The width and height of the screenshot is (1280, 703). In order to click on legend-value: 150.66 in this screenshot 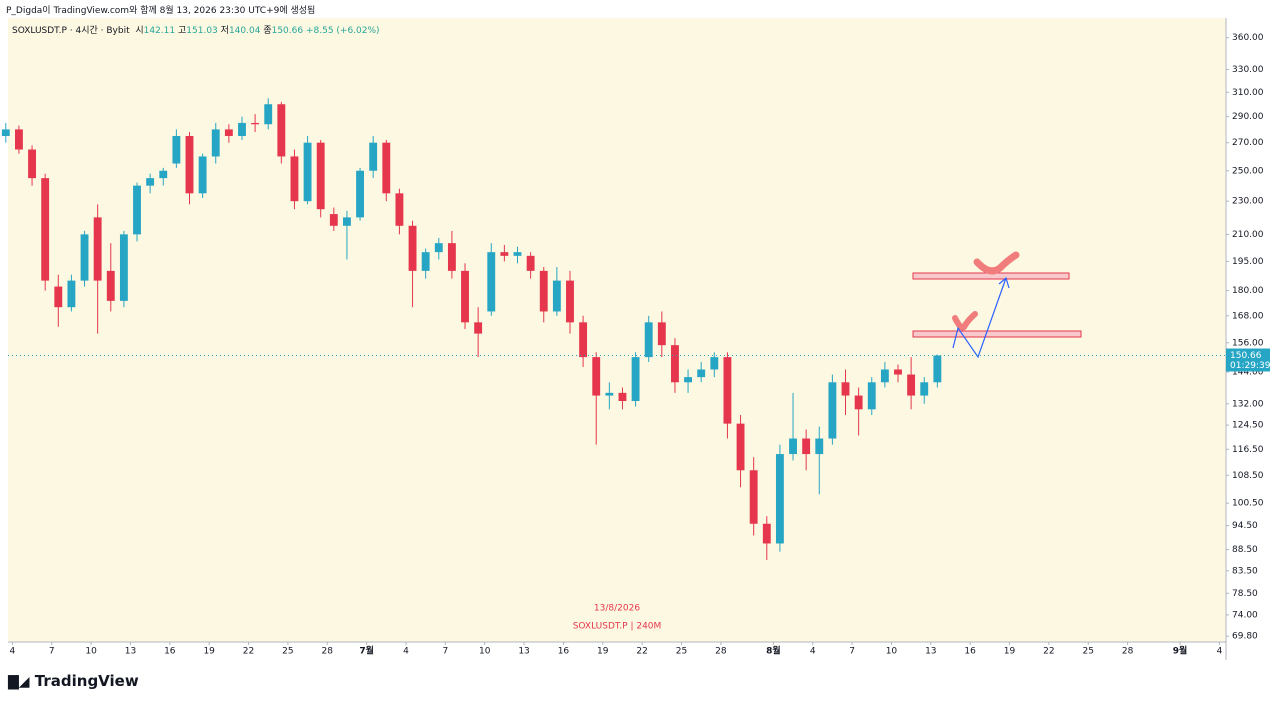, I will do `click(287, 31)`.